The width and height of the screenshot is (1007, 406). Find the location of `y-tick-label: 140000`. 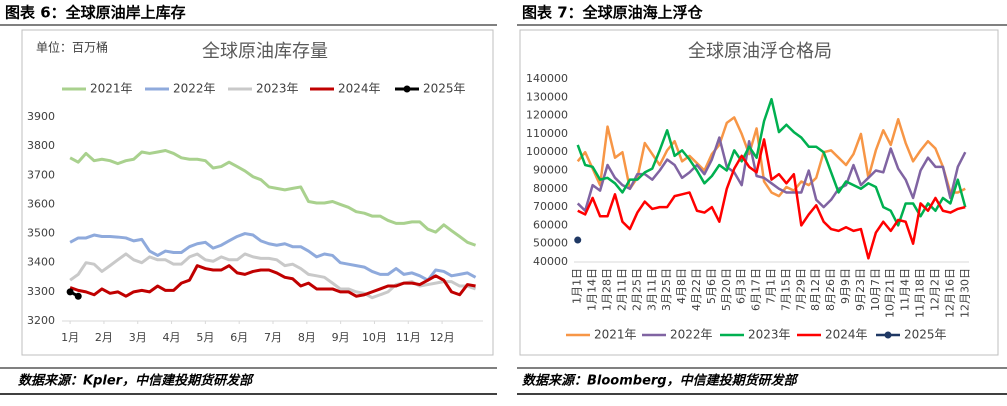

y-tick-label: 140000 is located at coordinates (547, 78).